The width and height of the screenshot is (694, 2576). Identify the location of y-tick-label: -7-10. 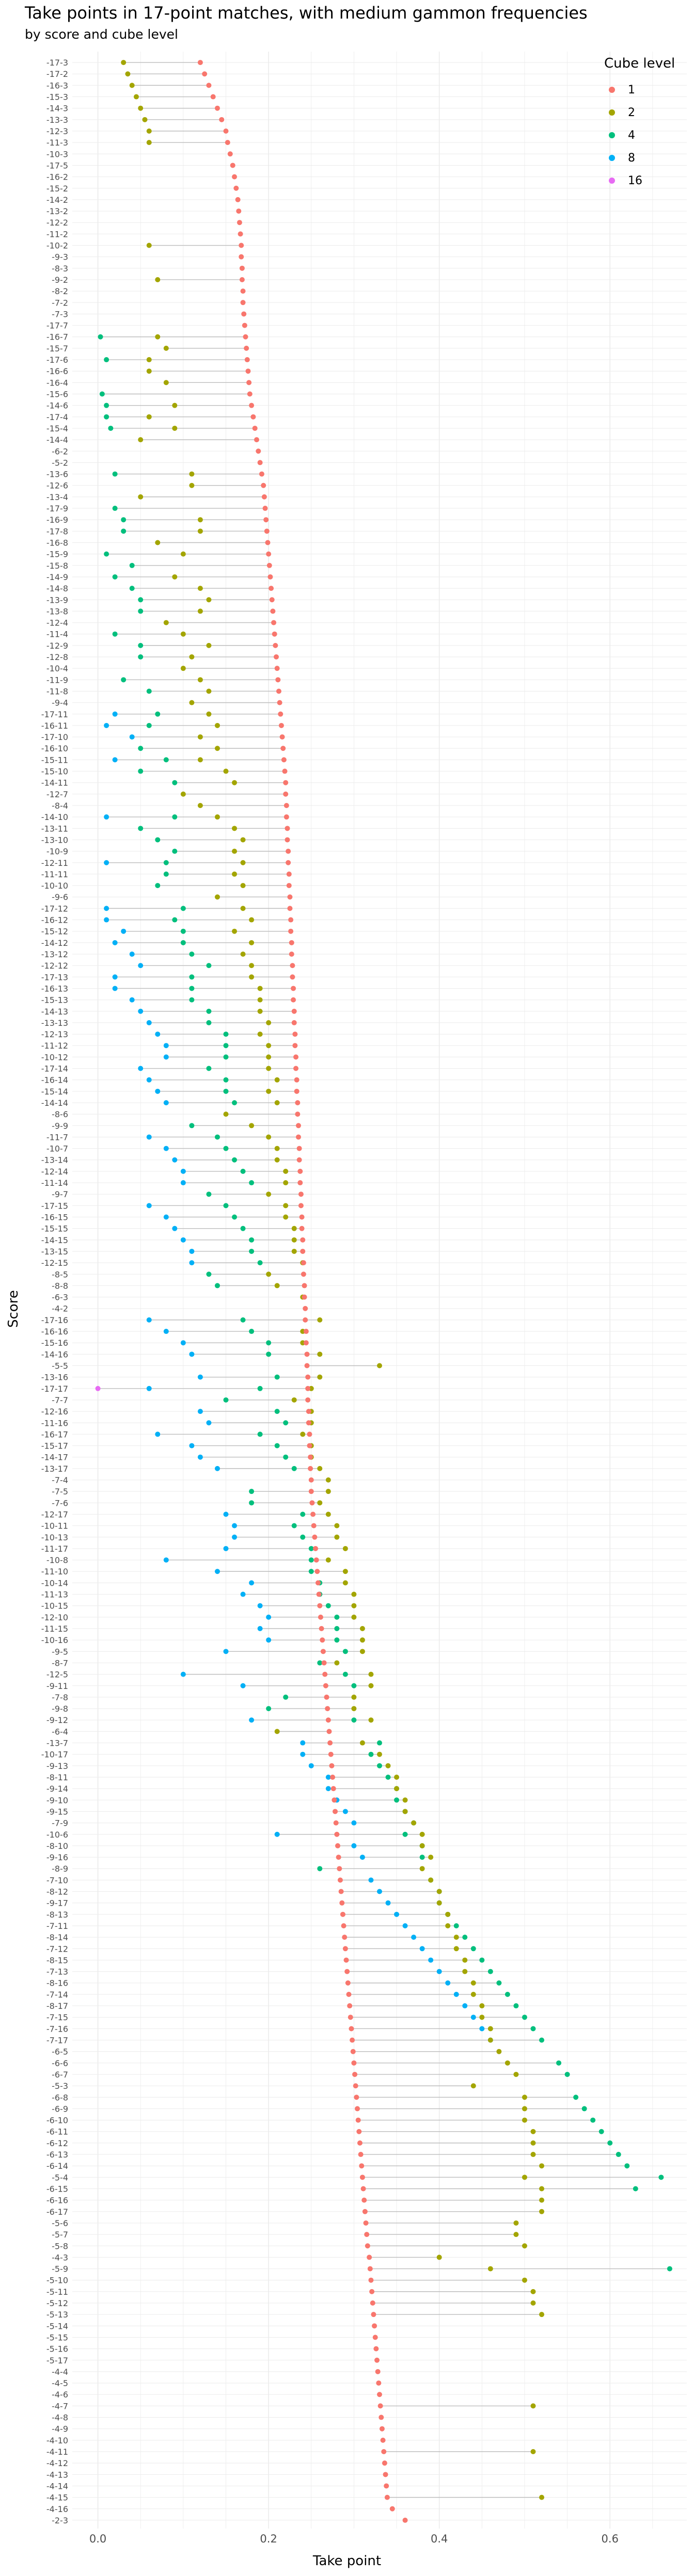
(57, 1880).